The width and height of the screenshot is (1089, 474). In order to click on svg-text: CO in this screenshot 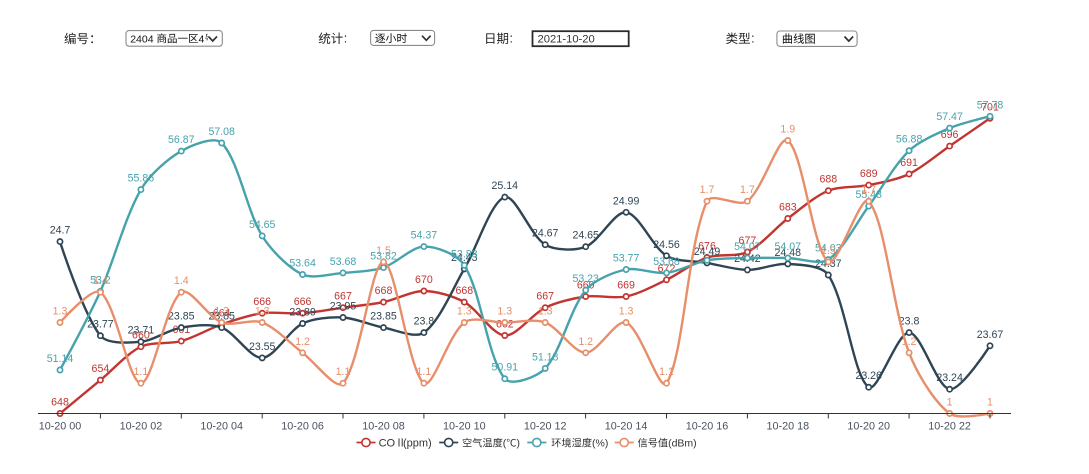, I will do `click(387, 444)`.